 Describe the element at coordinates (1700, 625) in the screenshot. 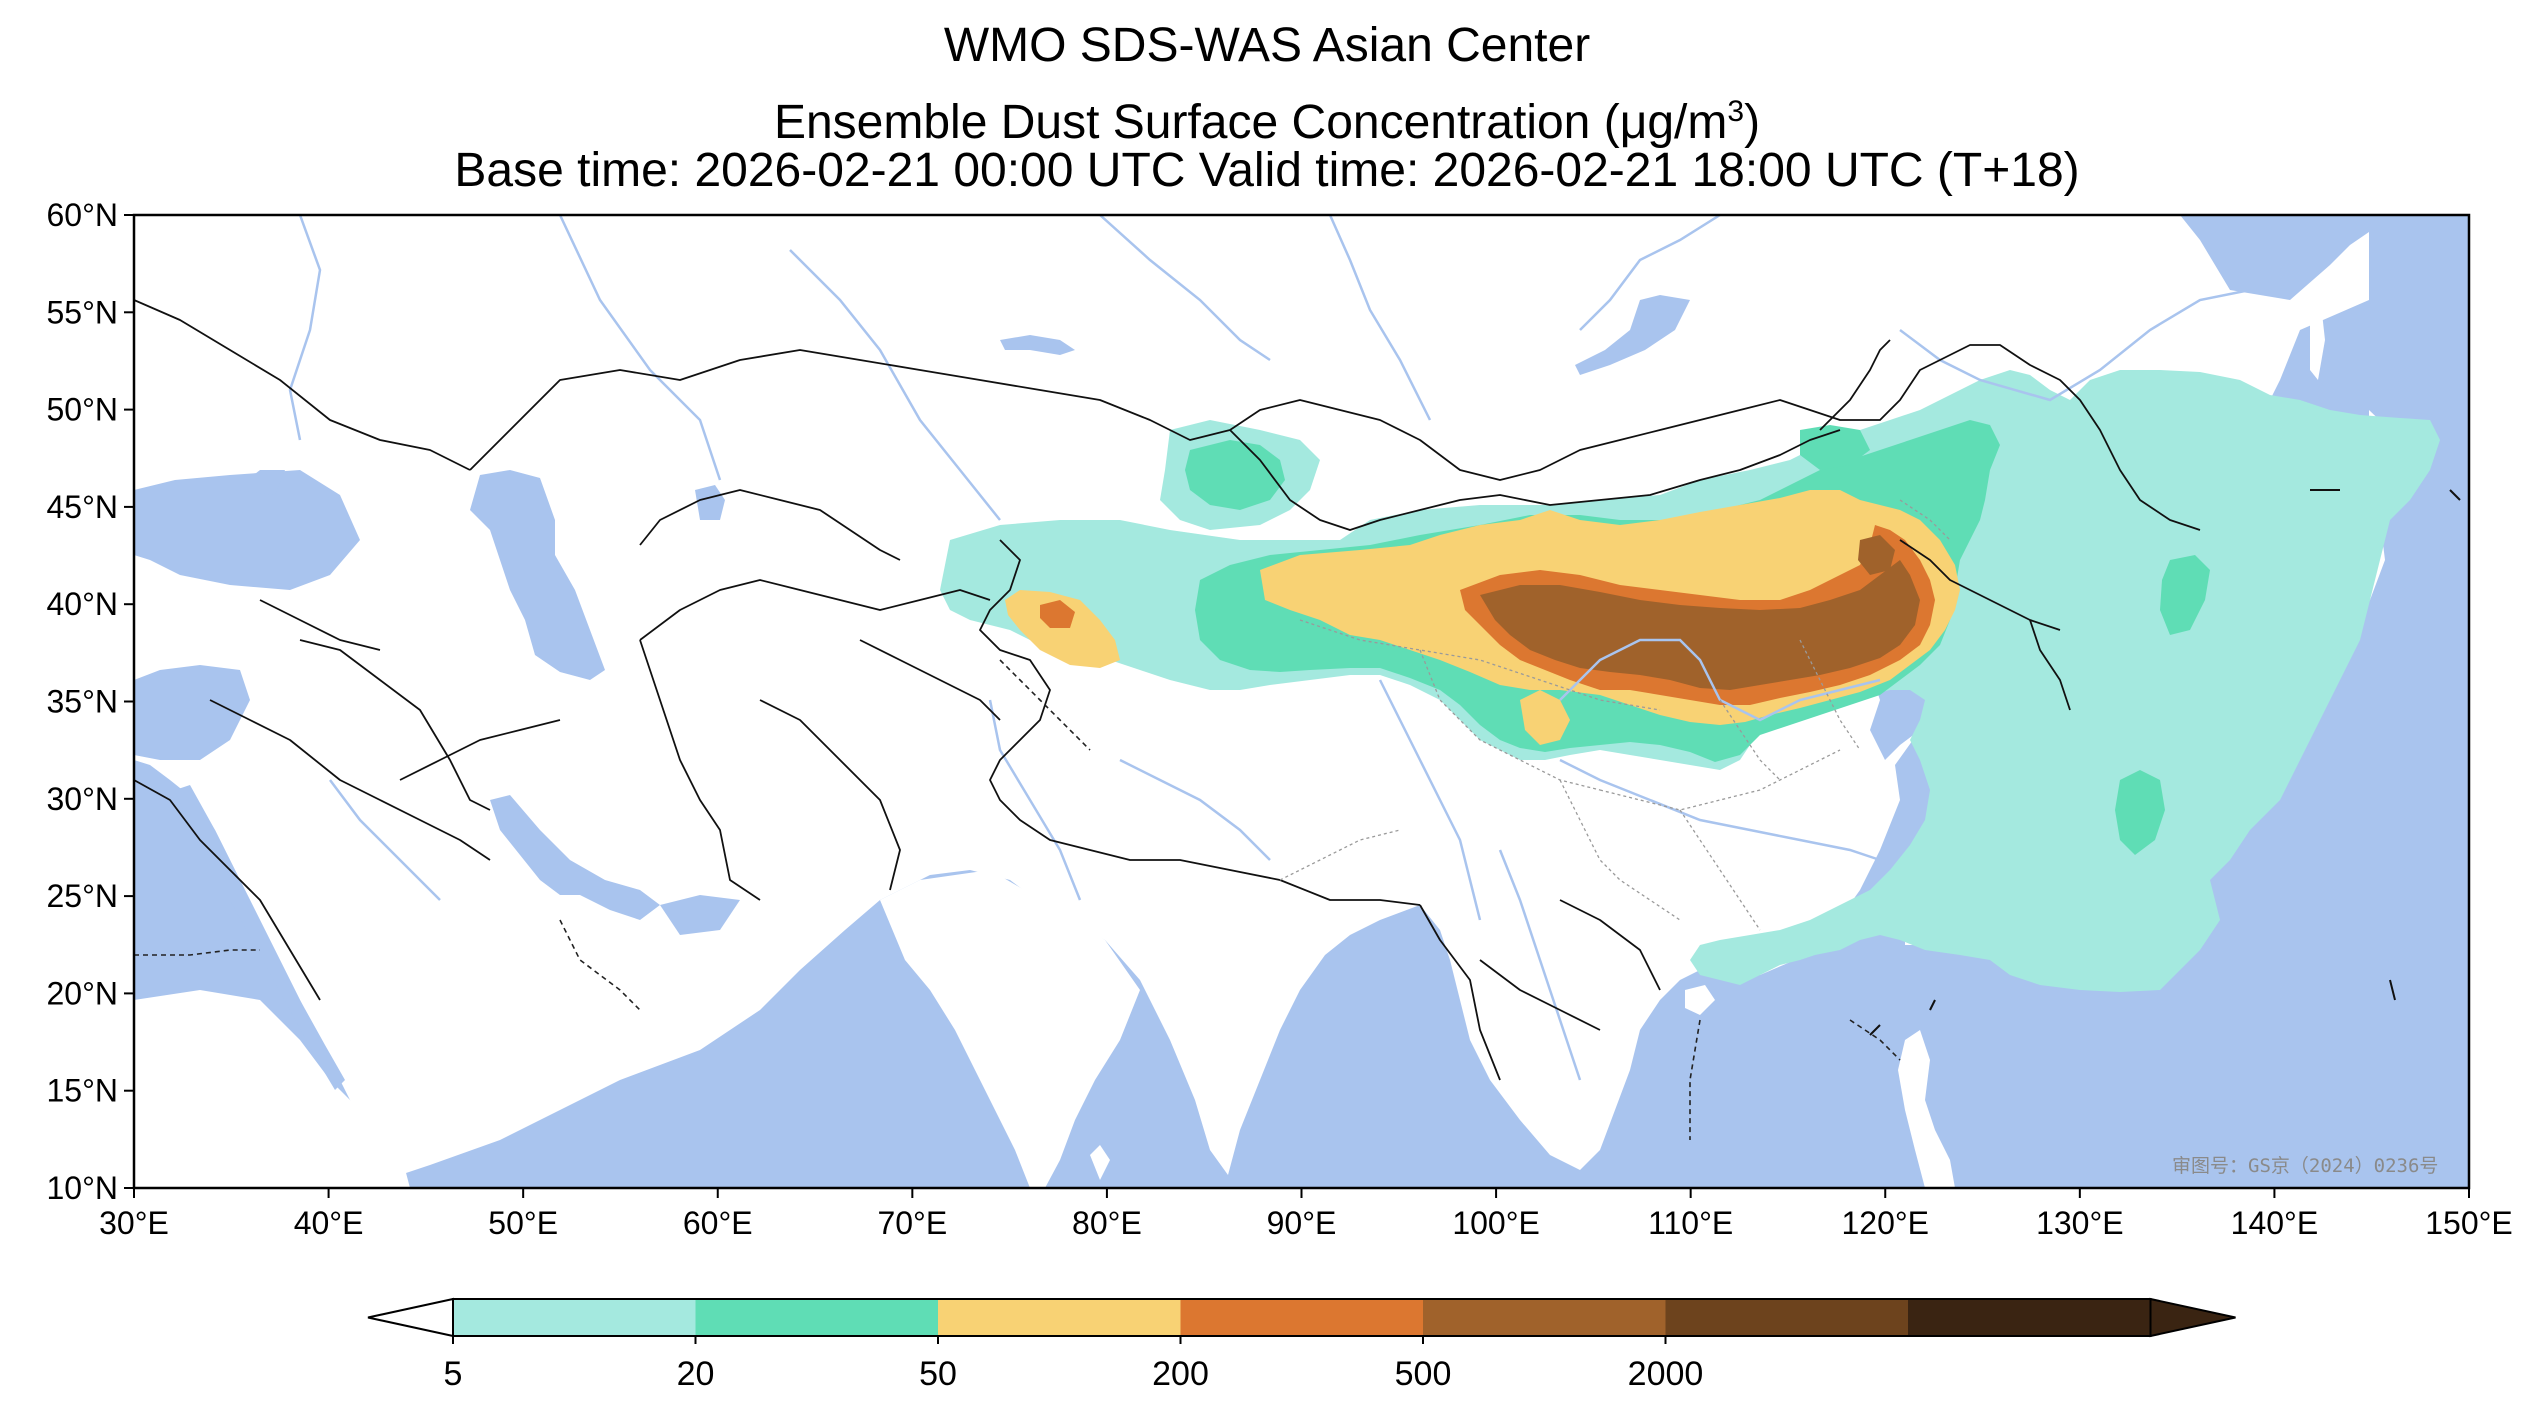

I see `dust-level-500-main` at that location.